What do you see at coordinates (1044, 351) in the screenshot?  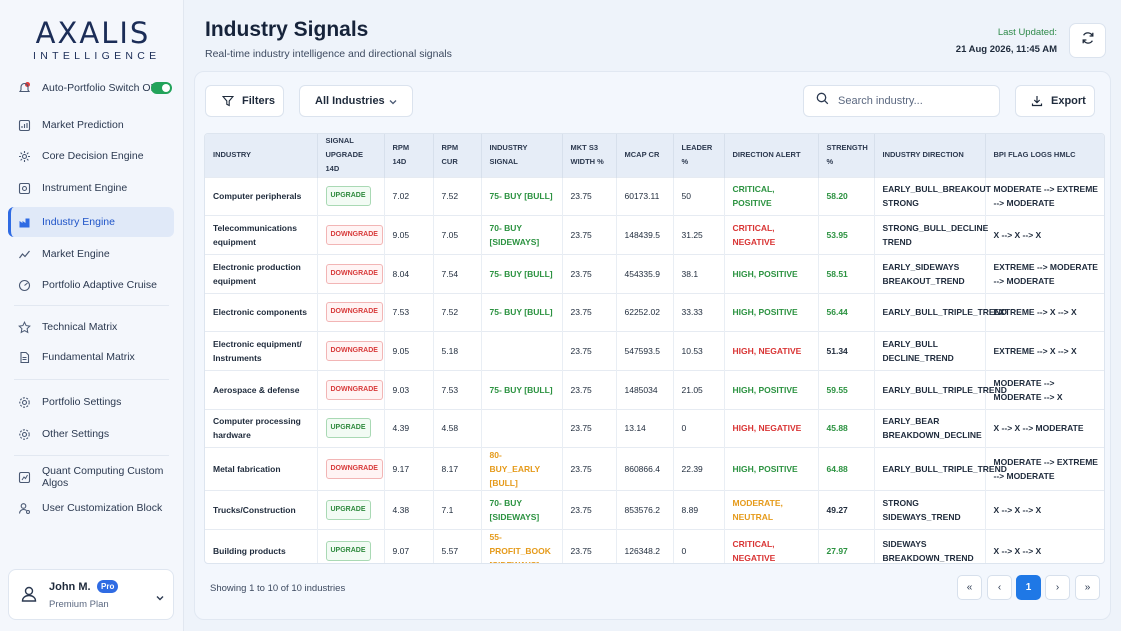 I see `cell-bpi-flag: EXTREME --> X --> X` at bounding box center [1044, 351].